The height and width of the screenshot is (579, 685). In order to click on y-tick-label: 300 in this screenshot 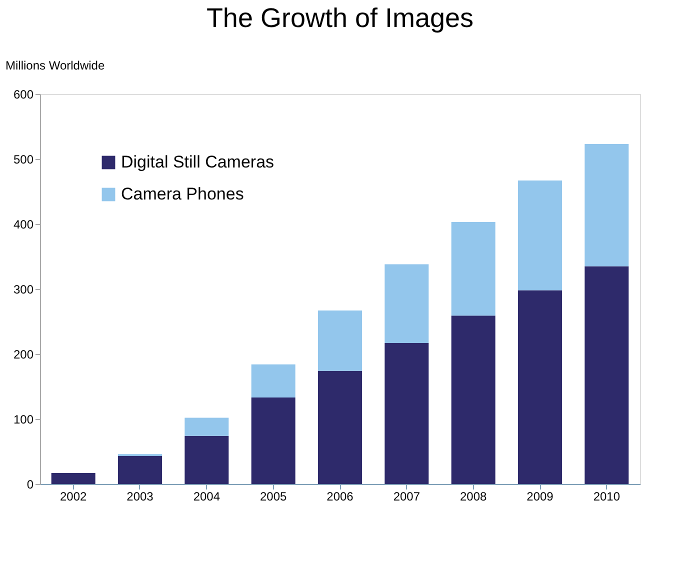, I will do `click(23, 289)`.